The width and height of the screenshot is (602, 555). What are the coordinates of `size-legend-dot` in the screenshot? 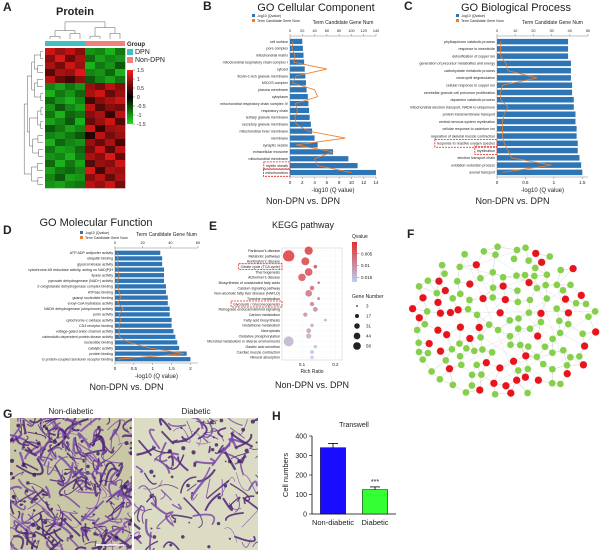 It's located at (357, 336).